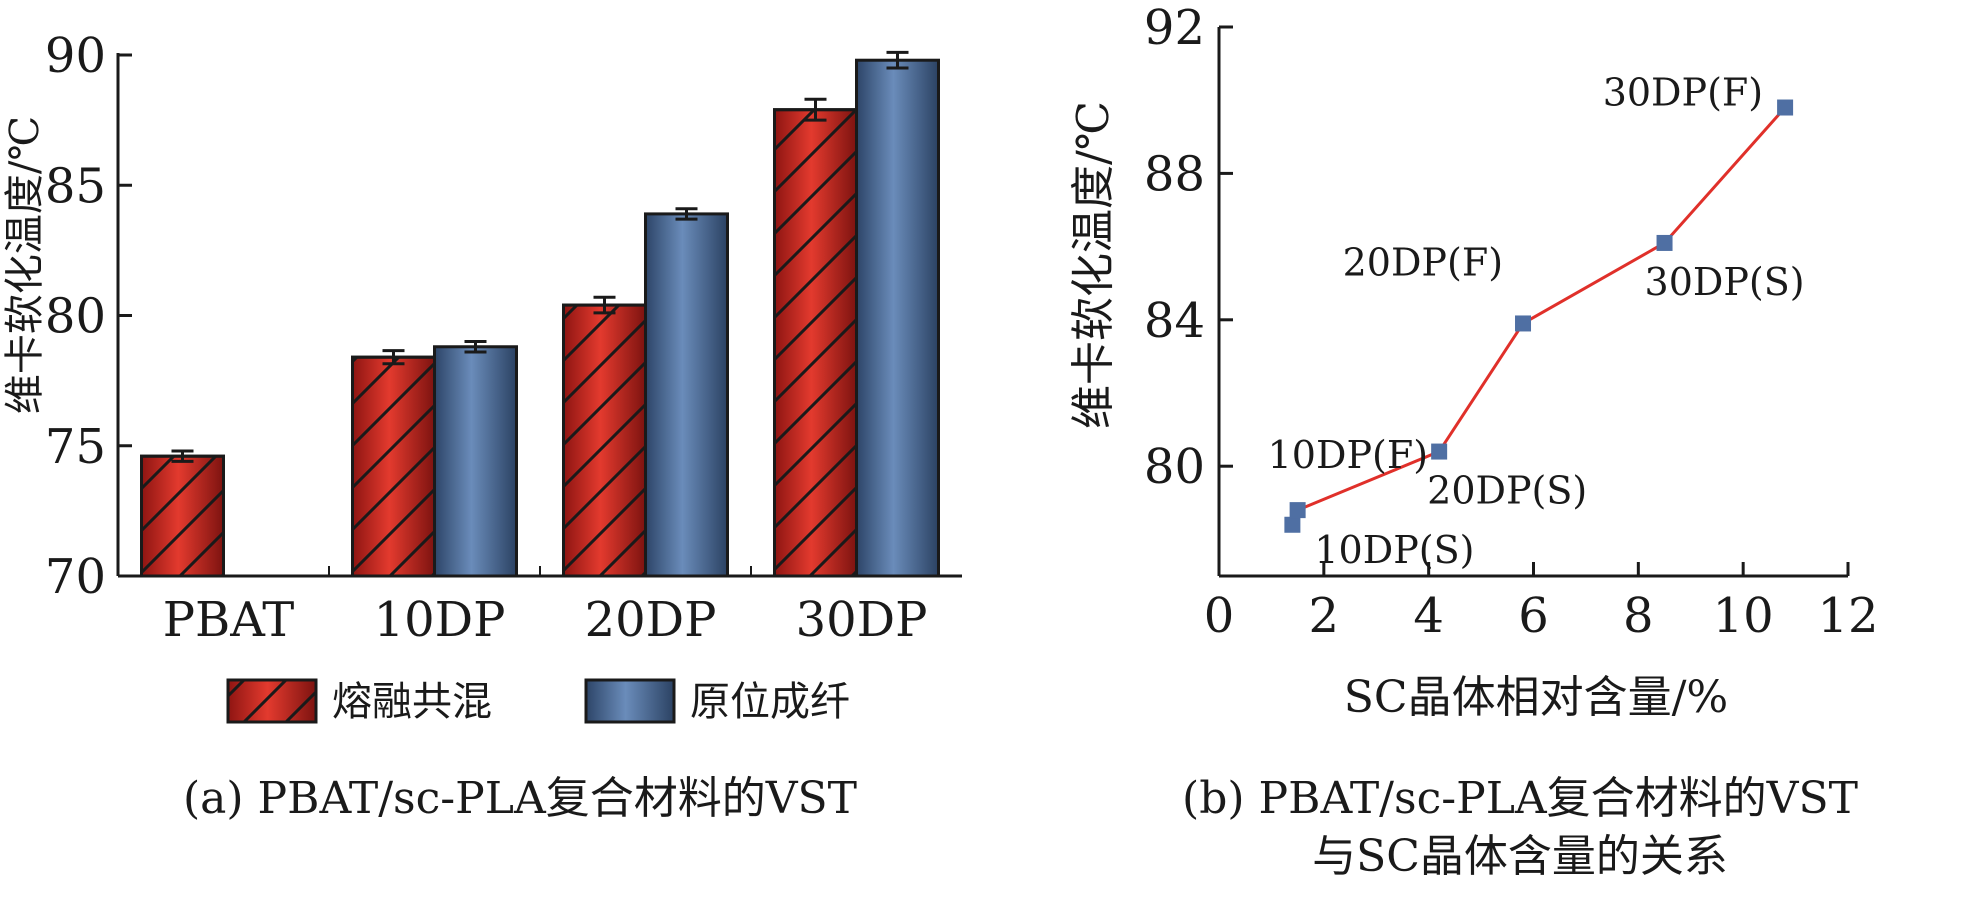  I want to click on y-tick-label: 84, so click(1174, 321).